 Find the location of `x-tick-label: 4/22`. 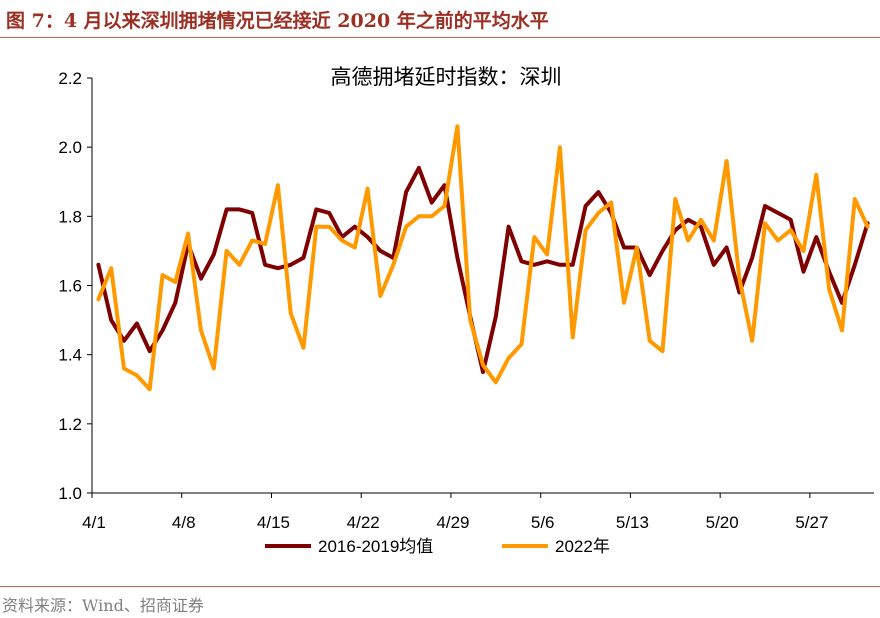

x-tick-label: 4/22 is located at coordinates (363, 522).